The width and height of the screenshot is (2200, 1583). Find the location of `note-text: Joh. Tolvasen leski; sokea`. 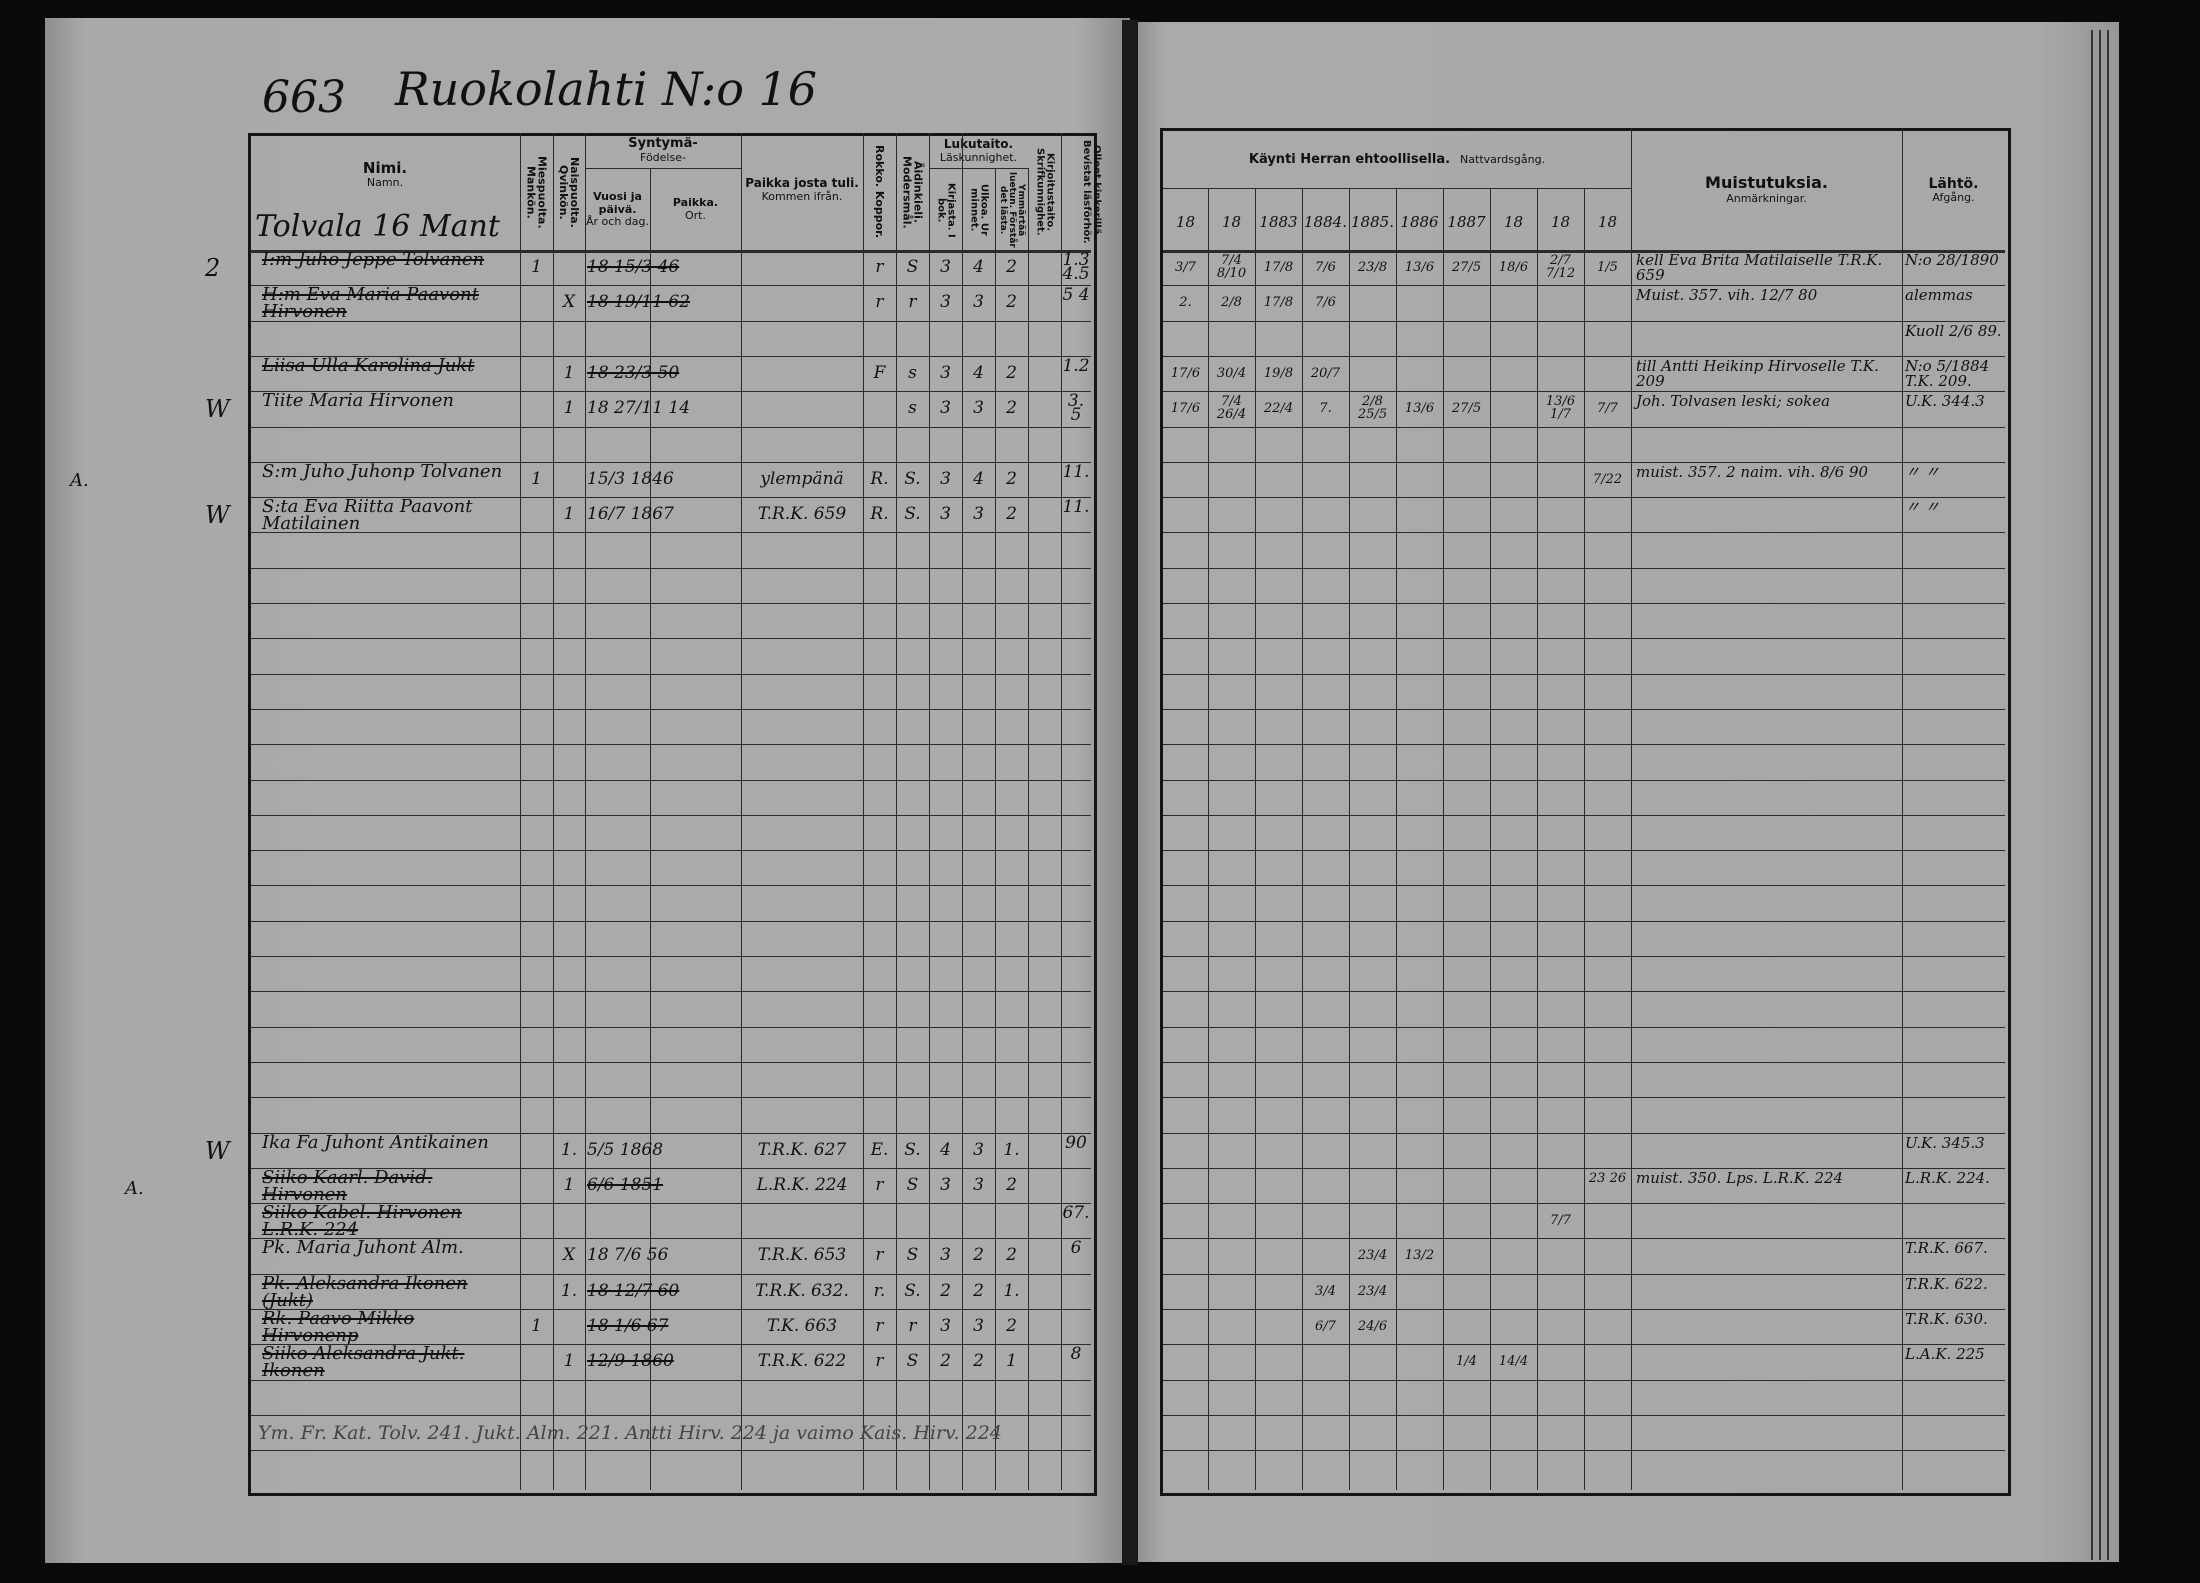

note-text: Joh. Tolvasen leski; sokea is located at coordinates (1733, 401).